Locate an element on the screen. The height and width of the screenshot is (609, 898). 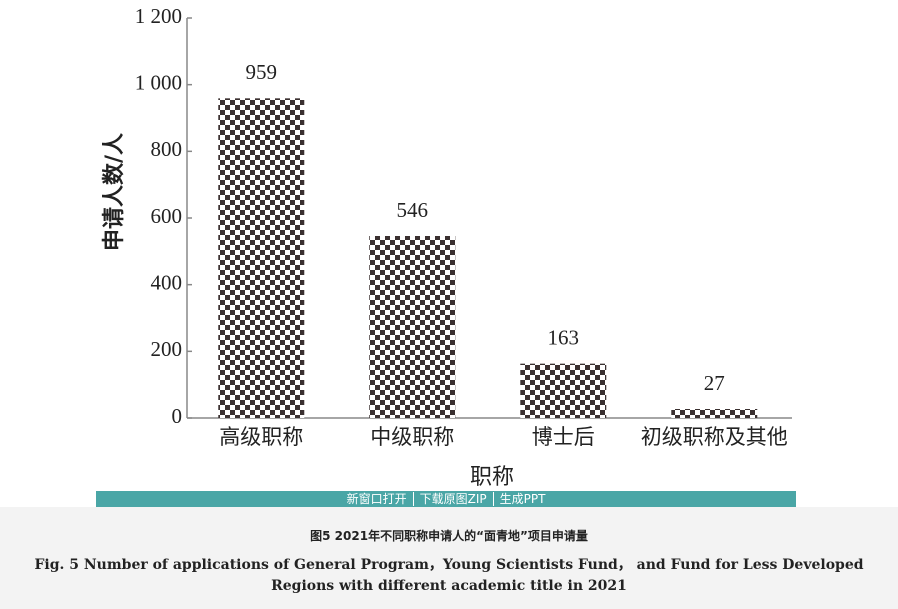
y-tick-label: 1 000 is located at coordinates (158, 82).